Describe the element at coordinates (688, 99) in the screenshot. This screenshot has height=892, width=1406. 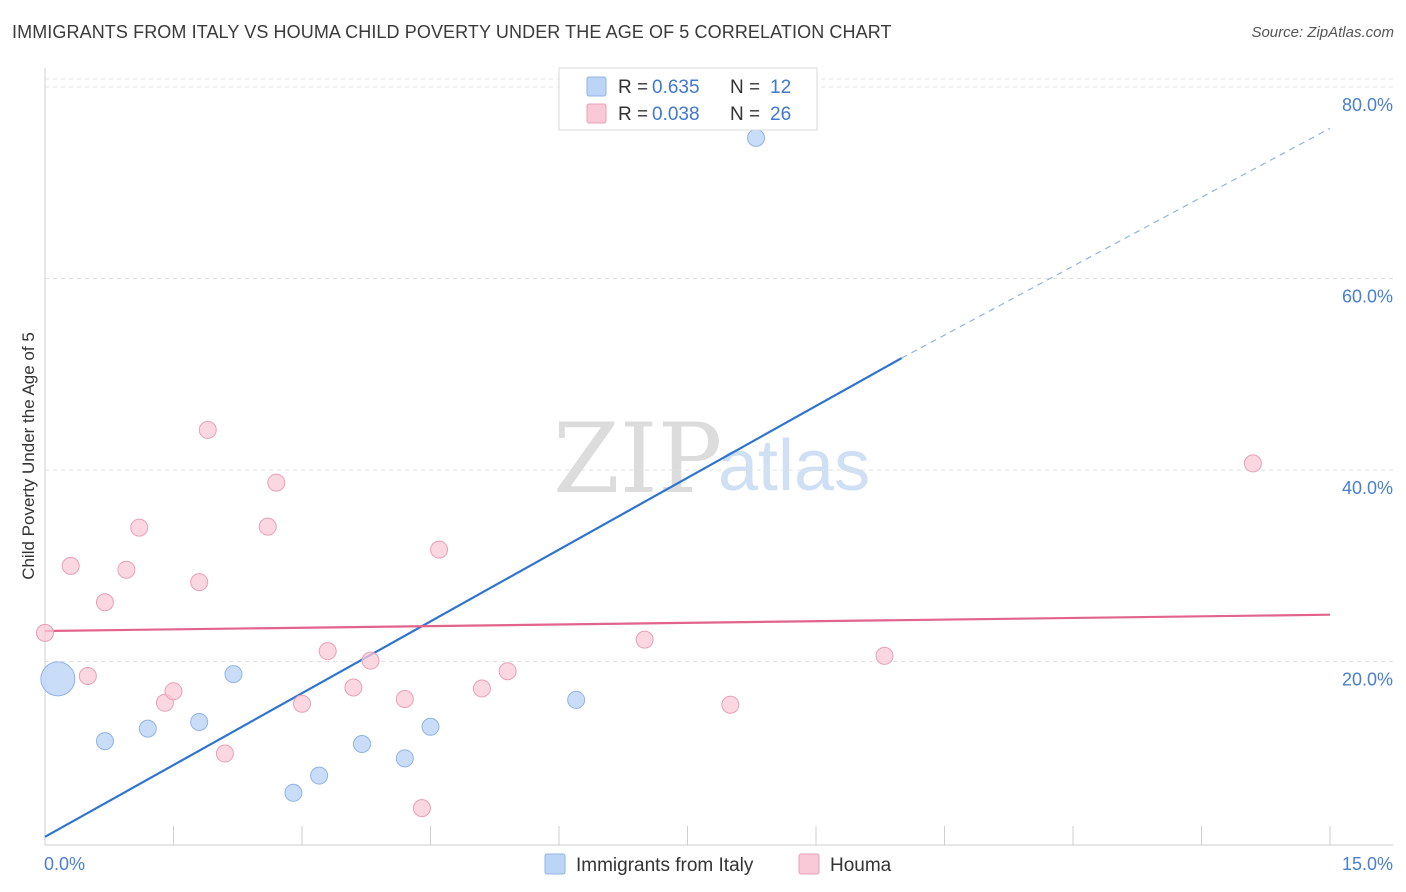
I see `stats-legend: R = 0.635 N = 12 R = 0.038 N = 26` at that location.